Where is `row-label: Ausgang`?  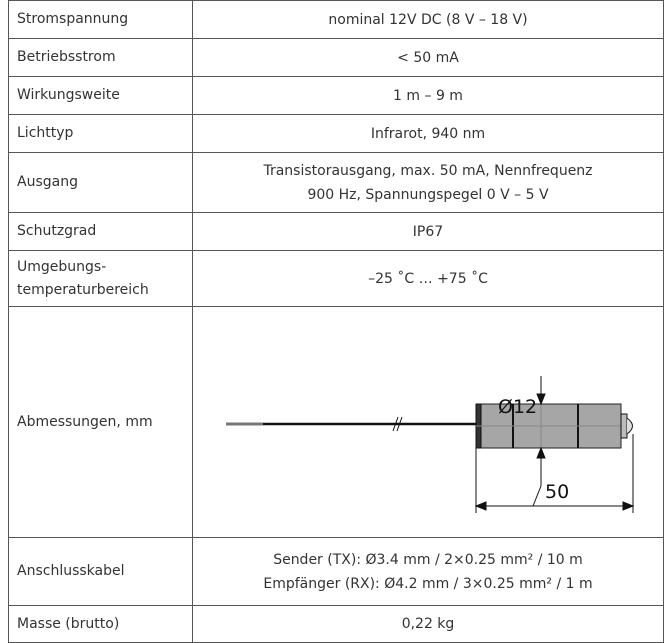 row-label: Ausgang is located at coordinates (100, 182).